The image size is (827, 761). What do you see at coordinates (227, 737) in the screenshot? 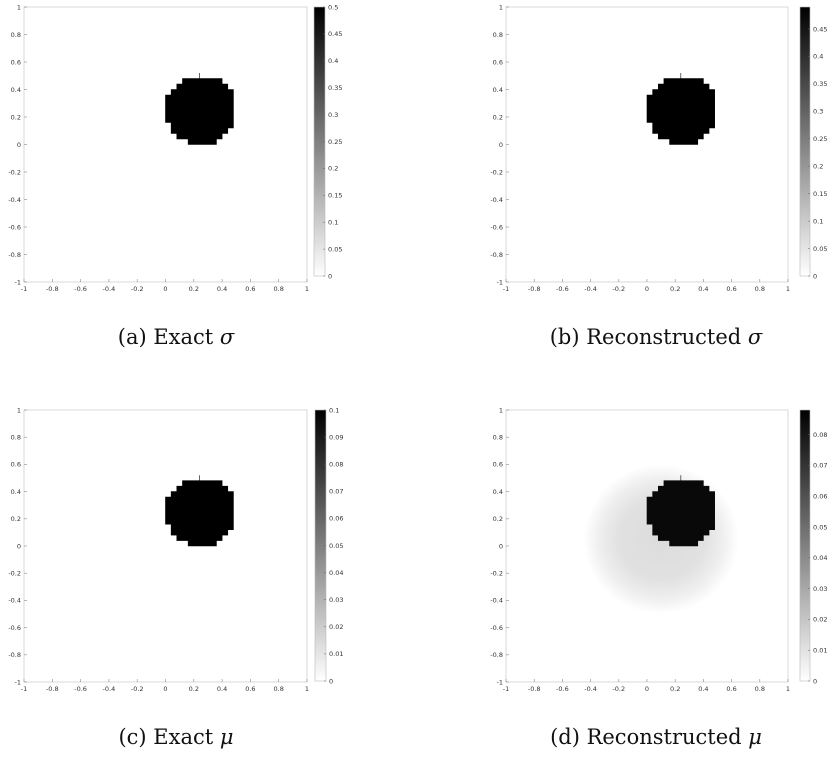
I see `caption-symbol: μ` at bounding box center [227, 737].